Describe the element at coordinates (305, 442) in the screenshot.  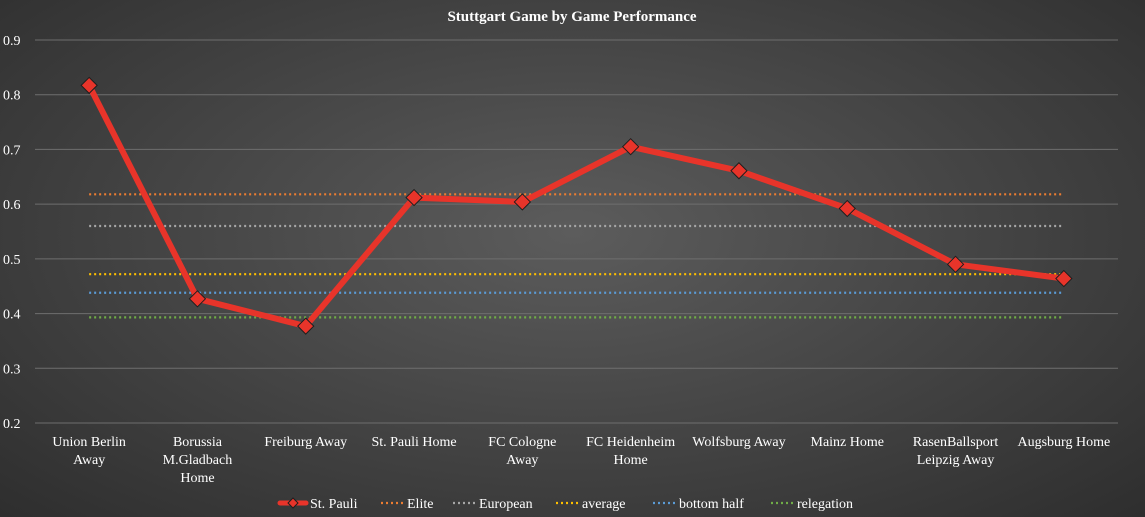
I see `x-tick-label: Freiburg Away` at that location.